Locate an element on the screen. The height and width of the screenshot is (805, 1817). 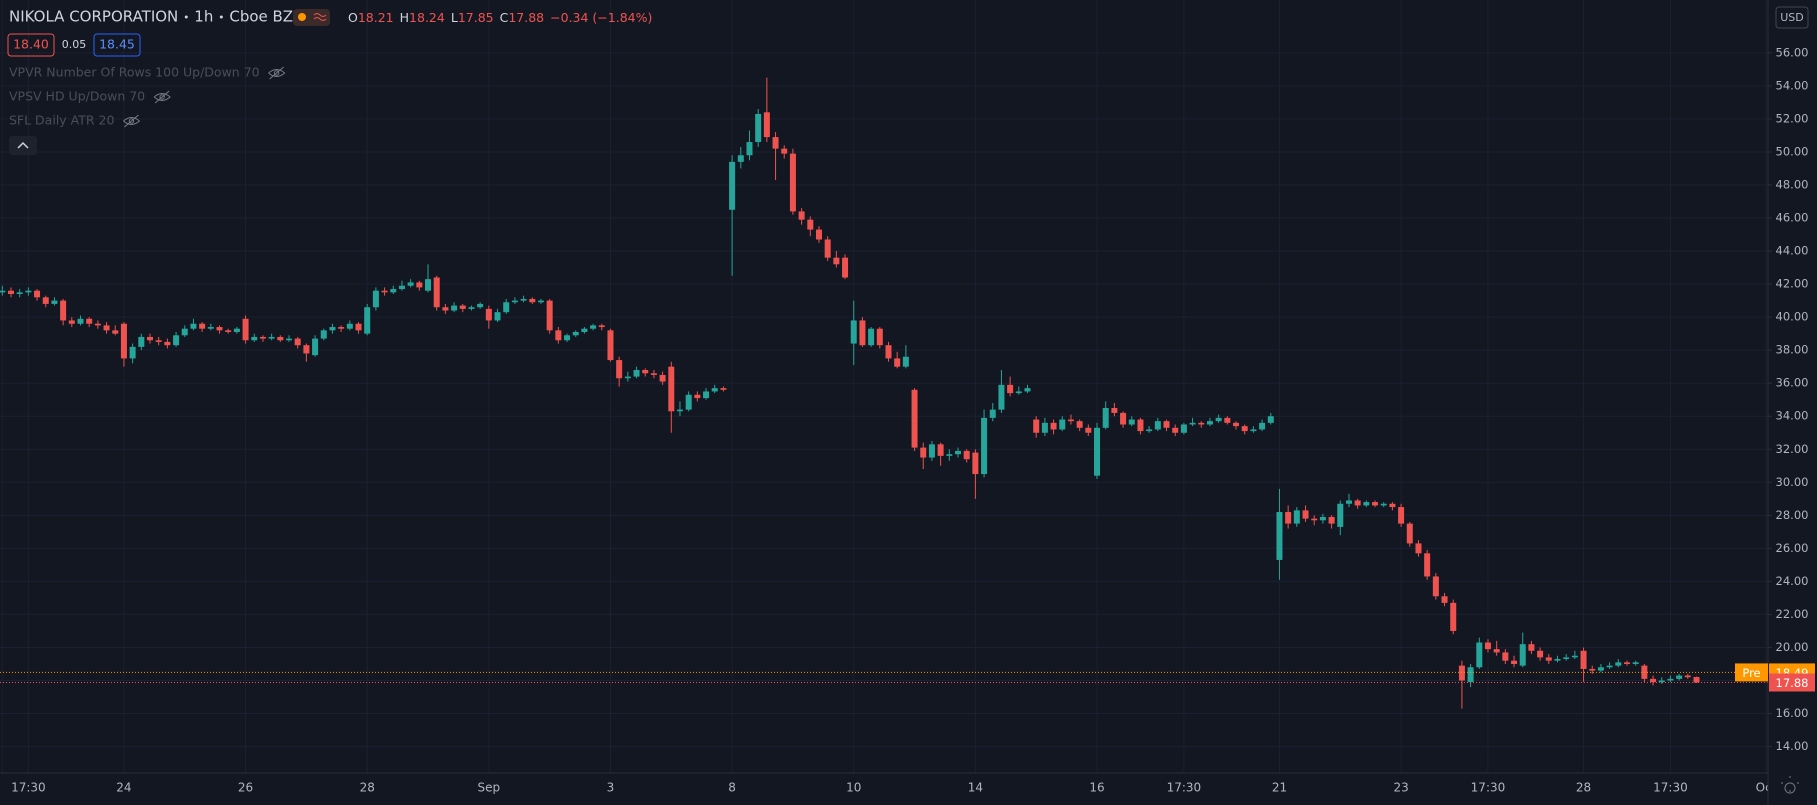
ask-box is located at coordinates (117, 45).